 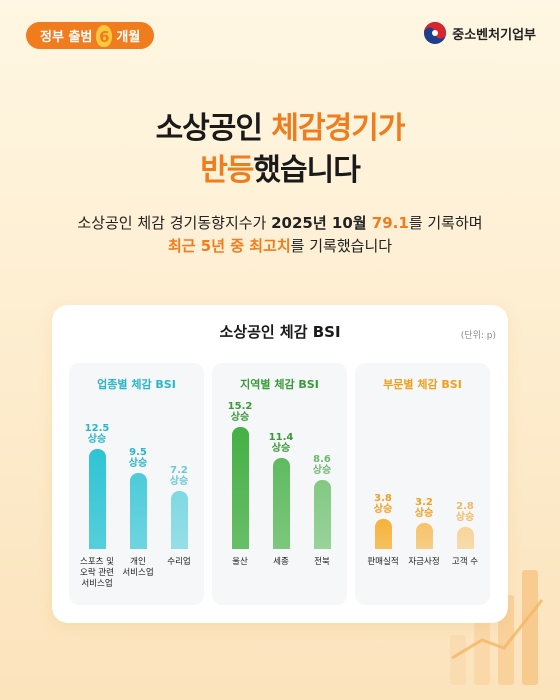 I want to click on data-label: 7.2 상승, so click(x=179, y=476).